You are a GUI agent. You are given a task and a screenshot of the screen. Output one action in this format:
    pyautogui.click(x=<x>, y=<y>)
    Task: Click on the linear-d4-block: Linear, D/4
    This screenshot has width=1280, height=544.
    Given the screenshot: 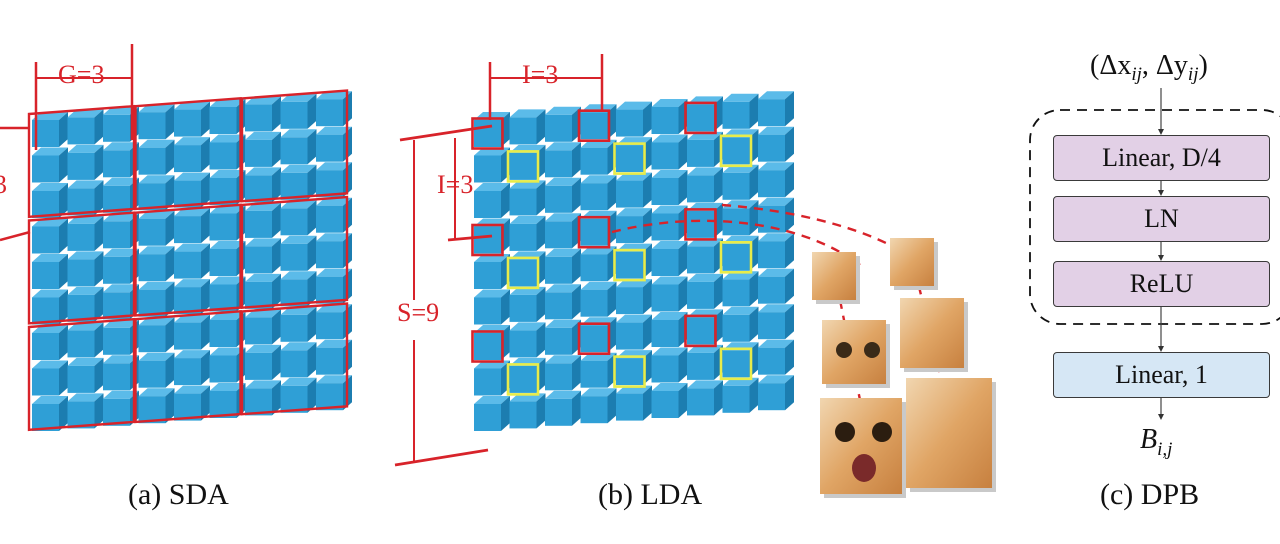 What is the action you would take?
    pyautogui.click(x=1161, y=158)
    